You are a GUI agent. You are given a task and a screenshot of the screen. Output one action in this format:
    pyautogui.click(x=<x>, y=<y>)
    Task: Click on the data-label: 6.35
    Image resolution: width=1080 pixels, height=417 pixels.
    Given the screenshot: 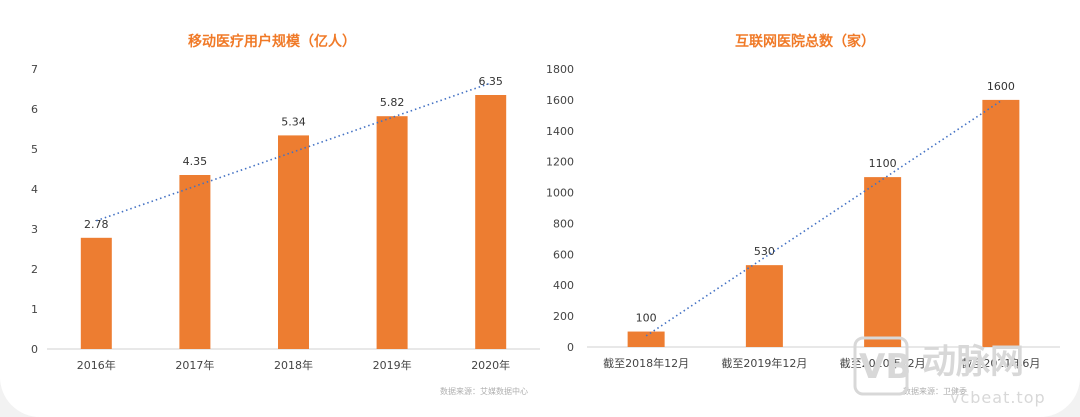 What is the action you would take?
    pyautogui.click(x=490, y=81)
    